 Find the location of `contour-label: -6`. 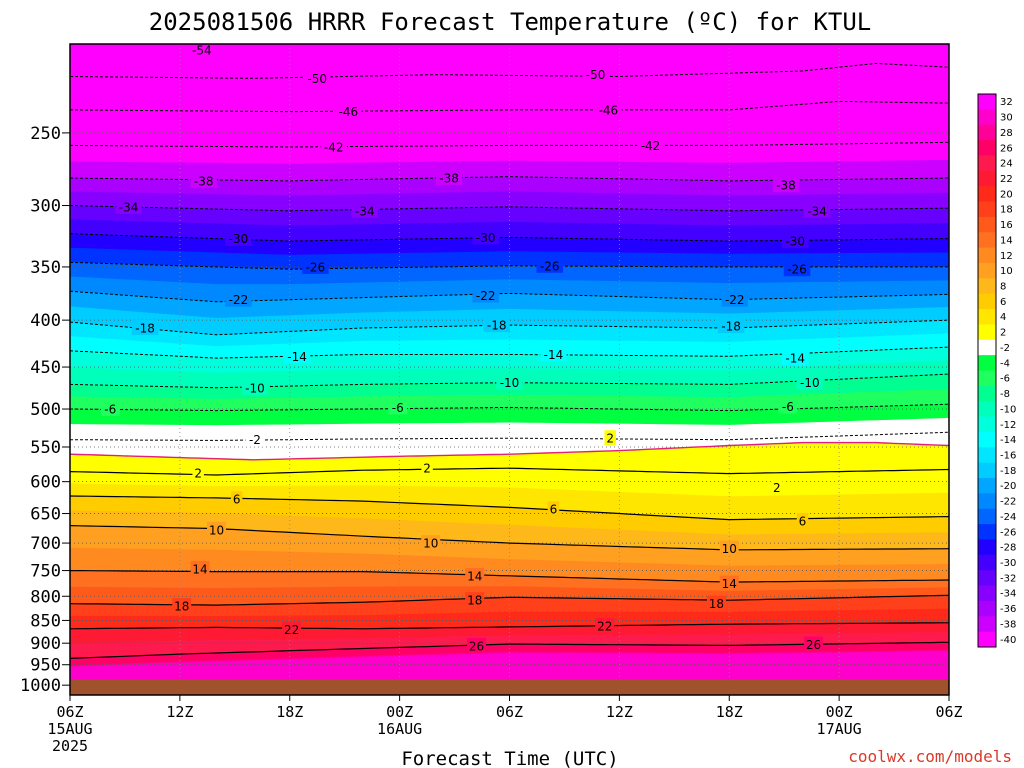

contour-label: -6 is located at coordinates (788, 407).